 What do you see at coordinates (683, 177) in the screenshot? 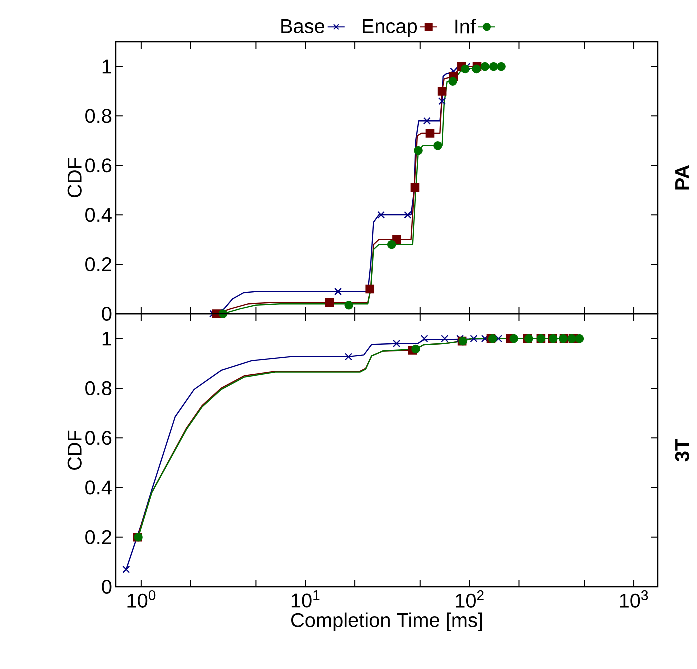
I see `y2-axis-title: PA` at bounding box center [683, 177].